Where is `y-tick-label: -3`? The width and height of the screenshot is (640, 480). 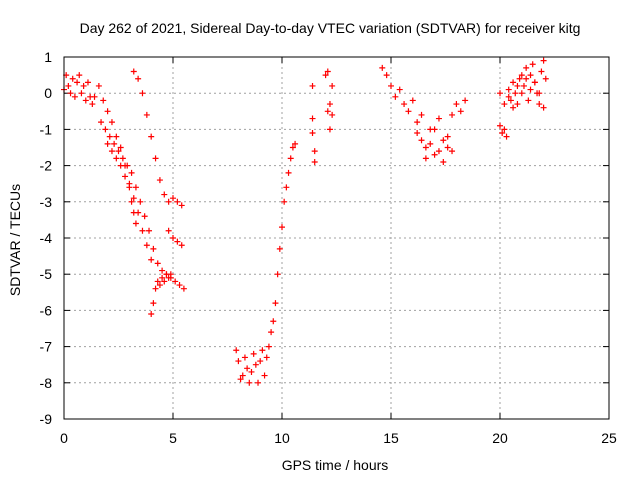 y-tick-label: -3 is located at coordinates (46, 202).